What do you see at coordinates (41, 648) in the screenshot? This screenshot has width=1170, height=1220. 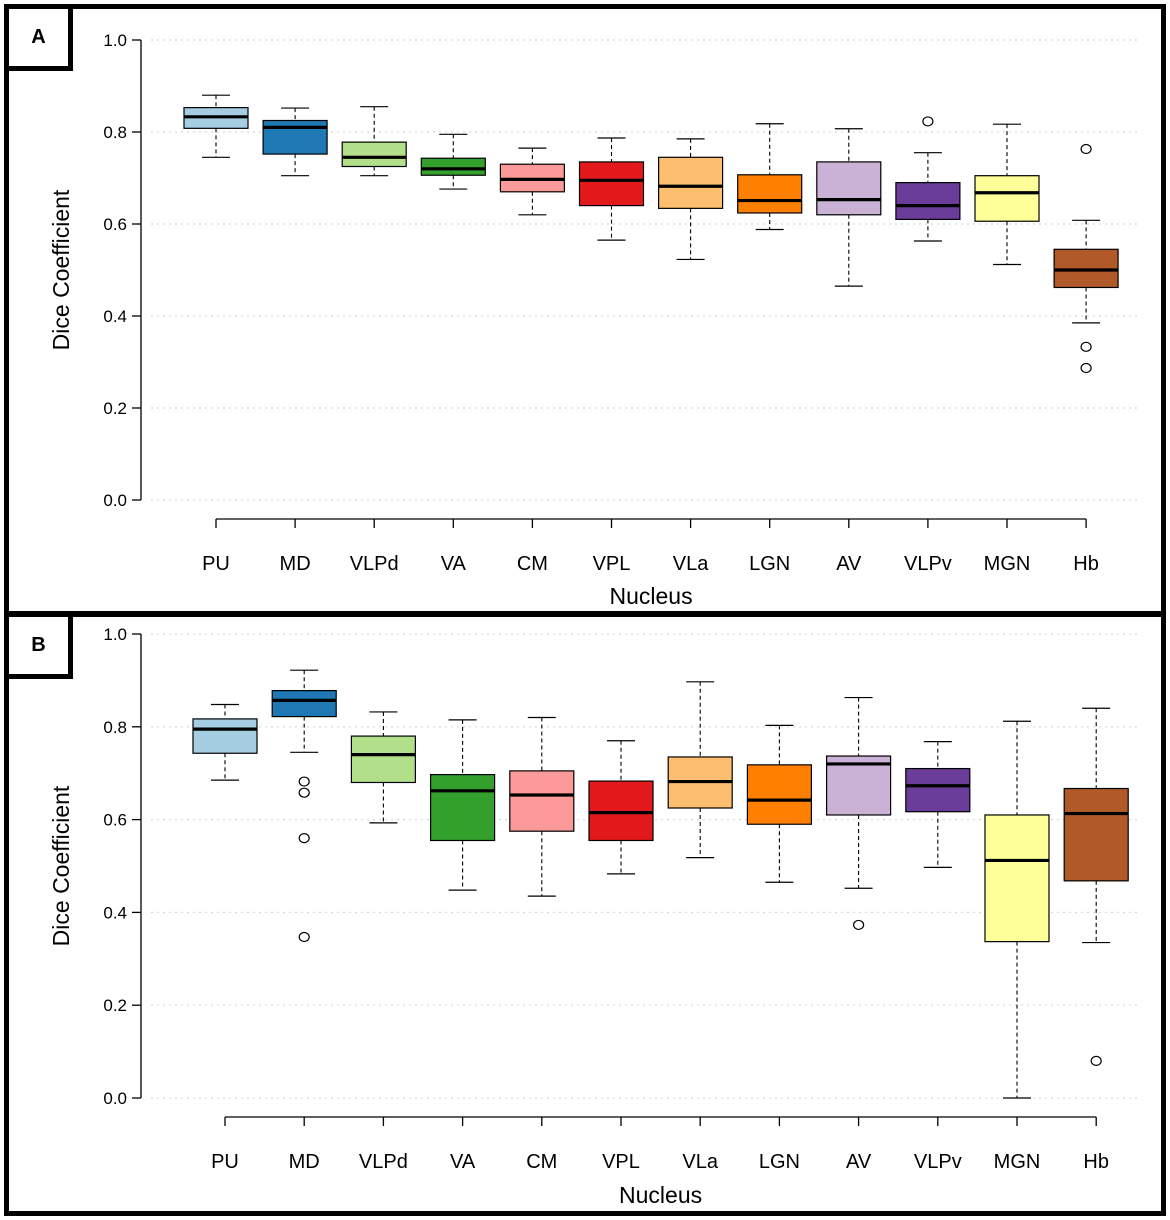 I see `panel-label-b: B` at bounding box center [41, 648].